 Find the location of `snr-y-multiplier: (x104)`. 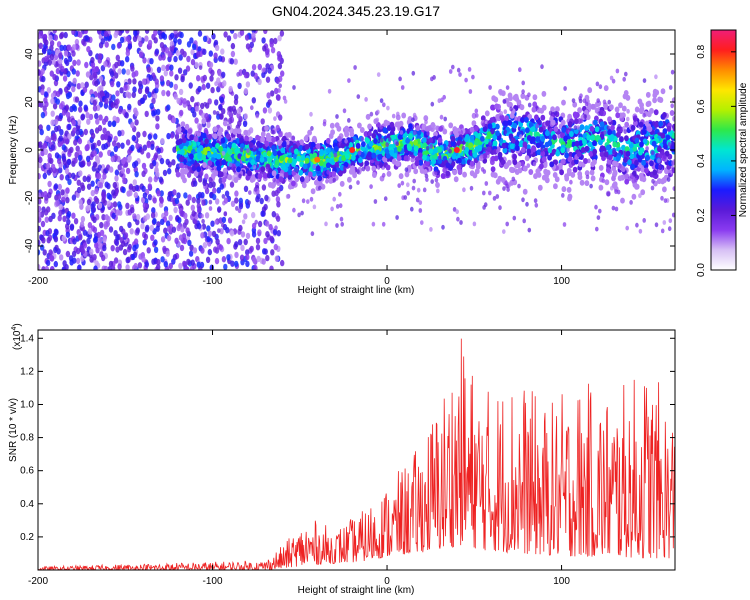

snr-y-multiplier: (x104) is located at coordinates (17, 336).